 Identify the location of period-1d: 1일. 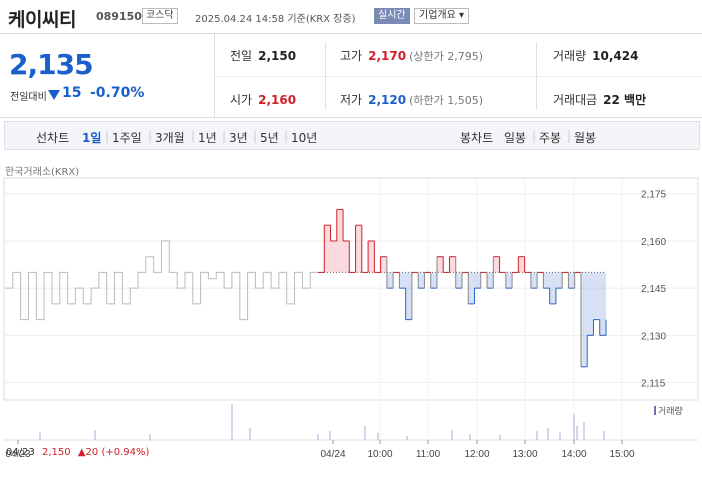
(92, 138).